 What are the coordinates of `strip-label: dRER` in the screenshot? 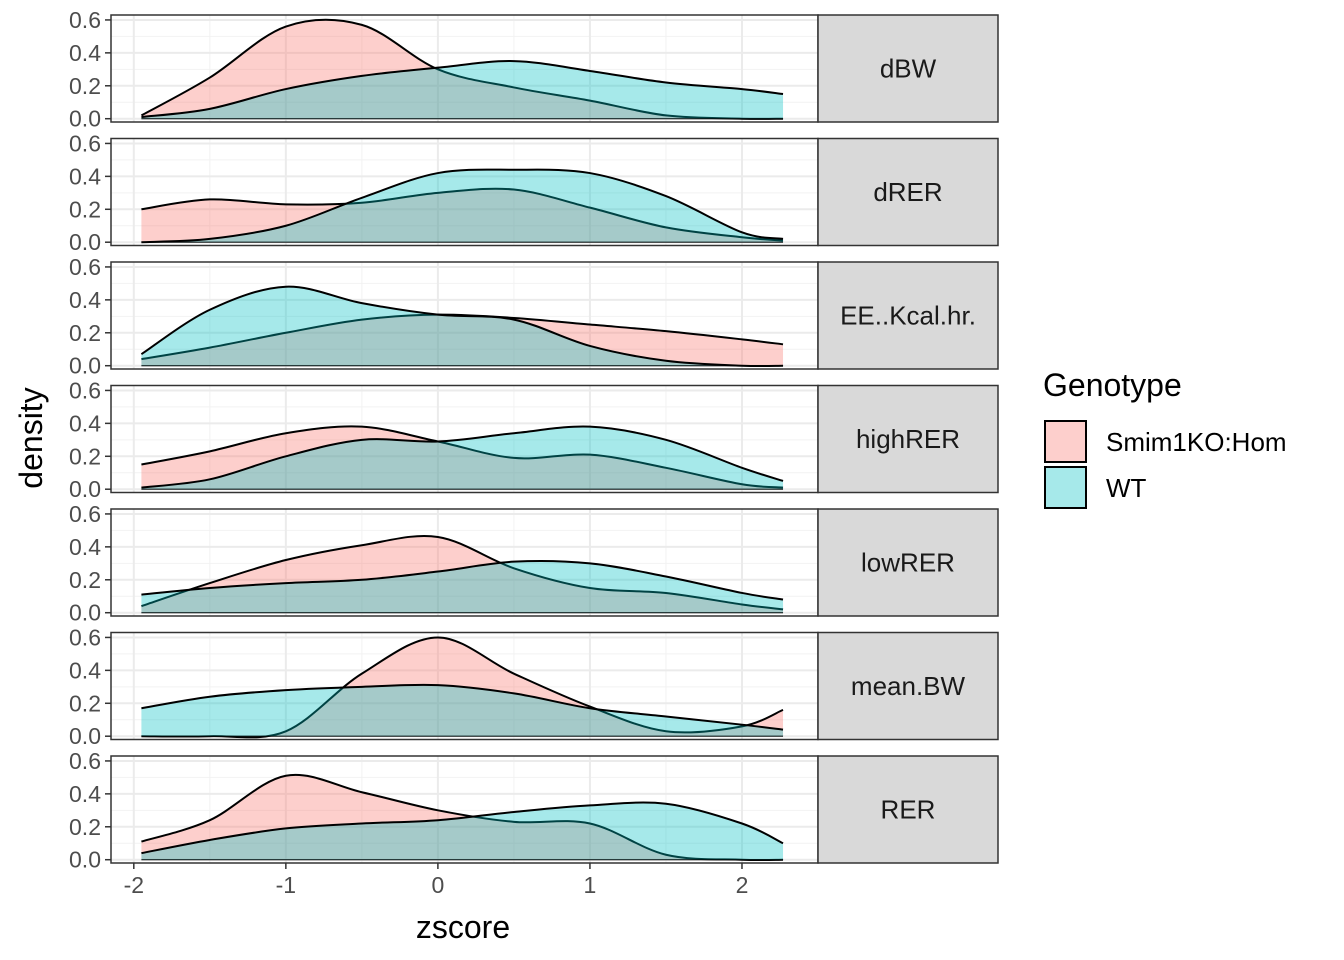 It's located at (907, 192).